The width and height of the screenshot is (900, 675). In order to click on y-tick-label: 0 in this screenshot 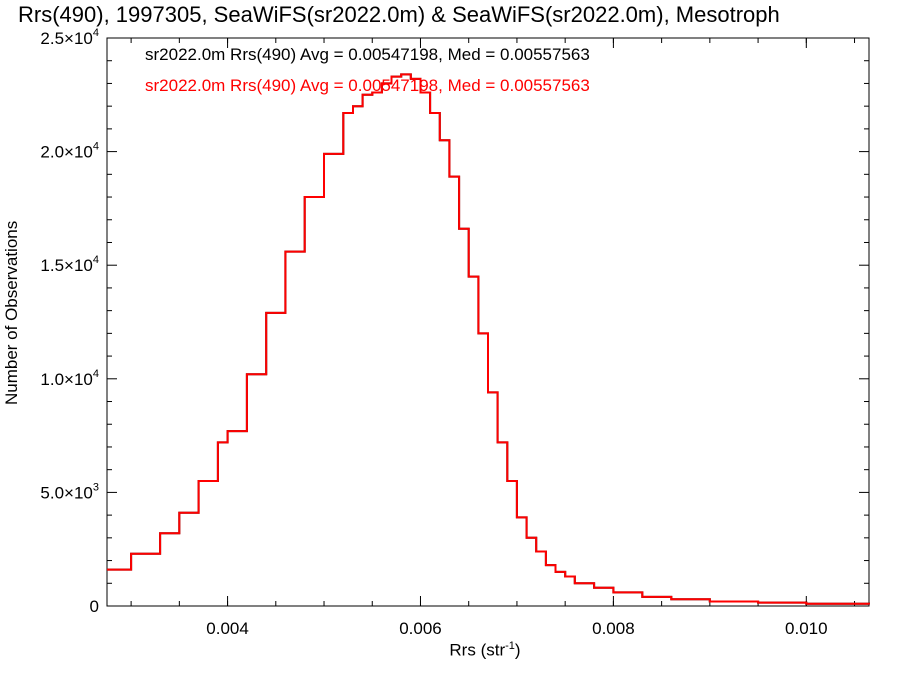, I will do `click(94, 606)`.